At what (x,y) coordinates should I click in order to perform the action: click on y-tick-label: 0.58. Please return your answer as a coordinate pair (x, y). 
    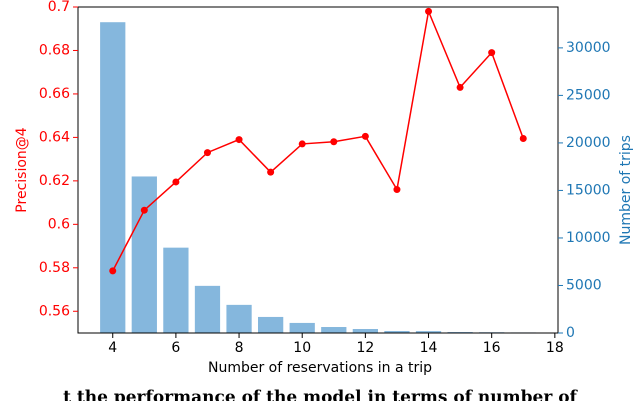
    Looking at the image, I should click on (54, 268).